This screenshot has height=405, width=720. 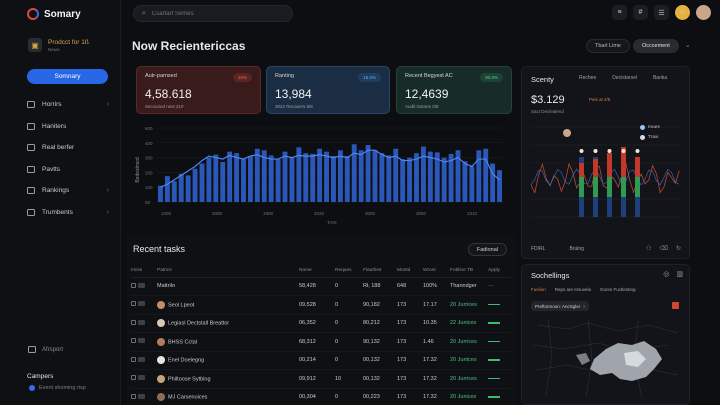 I want to click on region-map, so click(x=606, y=358).